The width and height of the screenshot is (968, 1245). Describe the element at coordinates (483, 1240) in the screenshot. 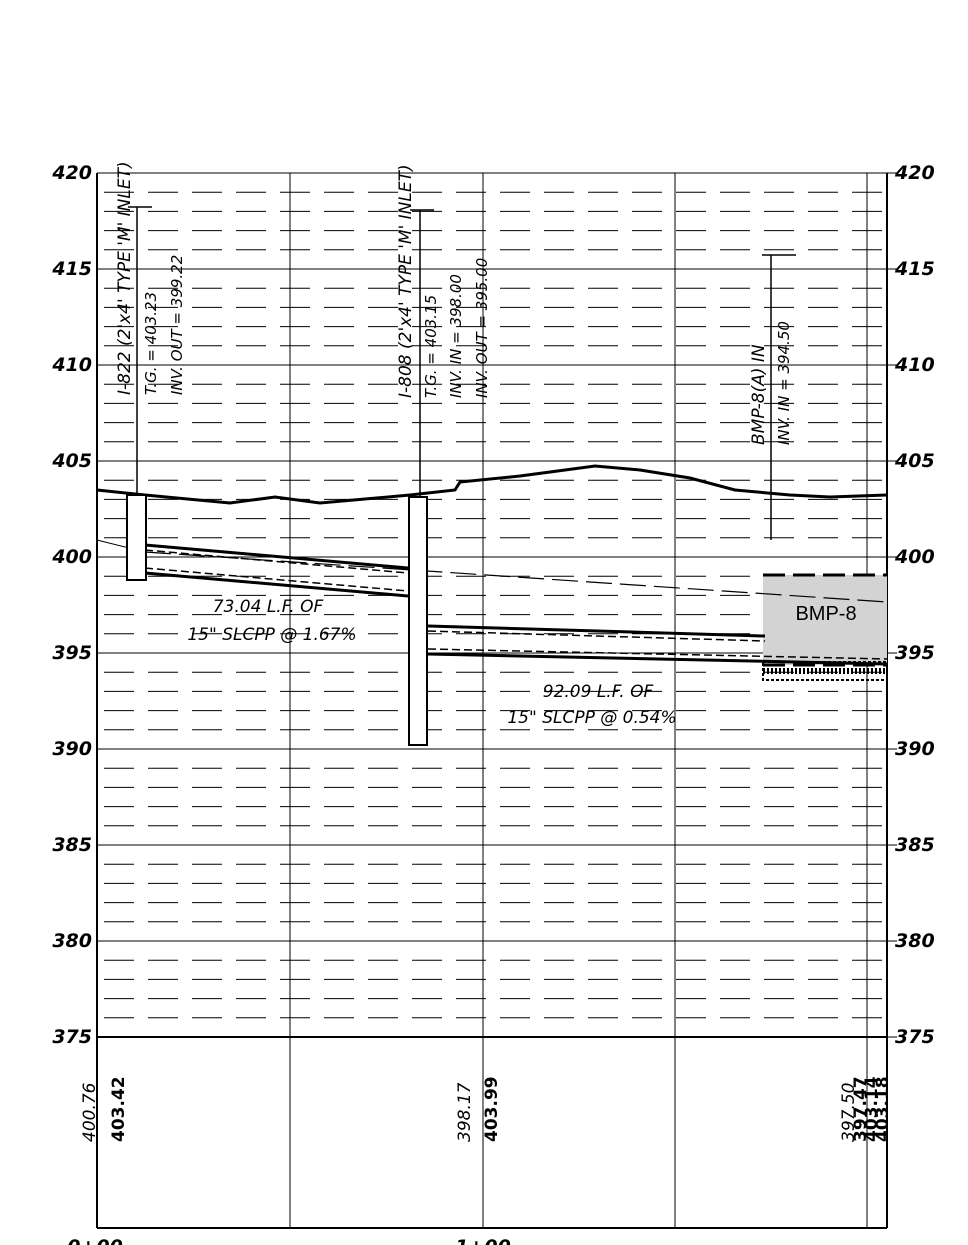

I see `station-label: 1+00` at that location.